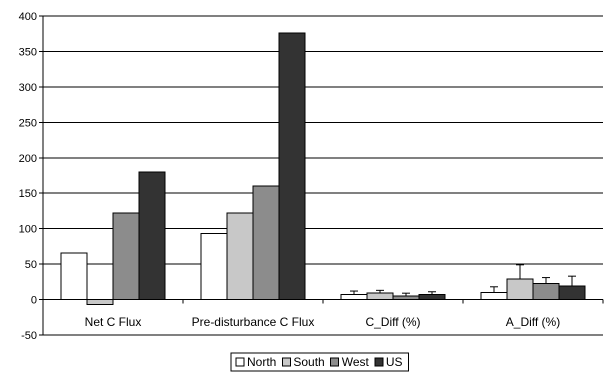  Describe the element at coordinates (28, 194) in the screenshot. I see `y-tick-label: 150` at that location.